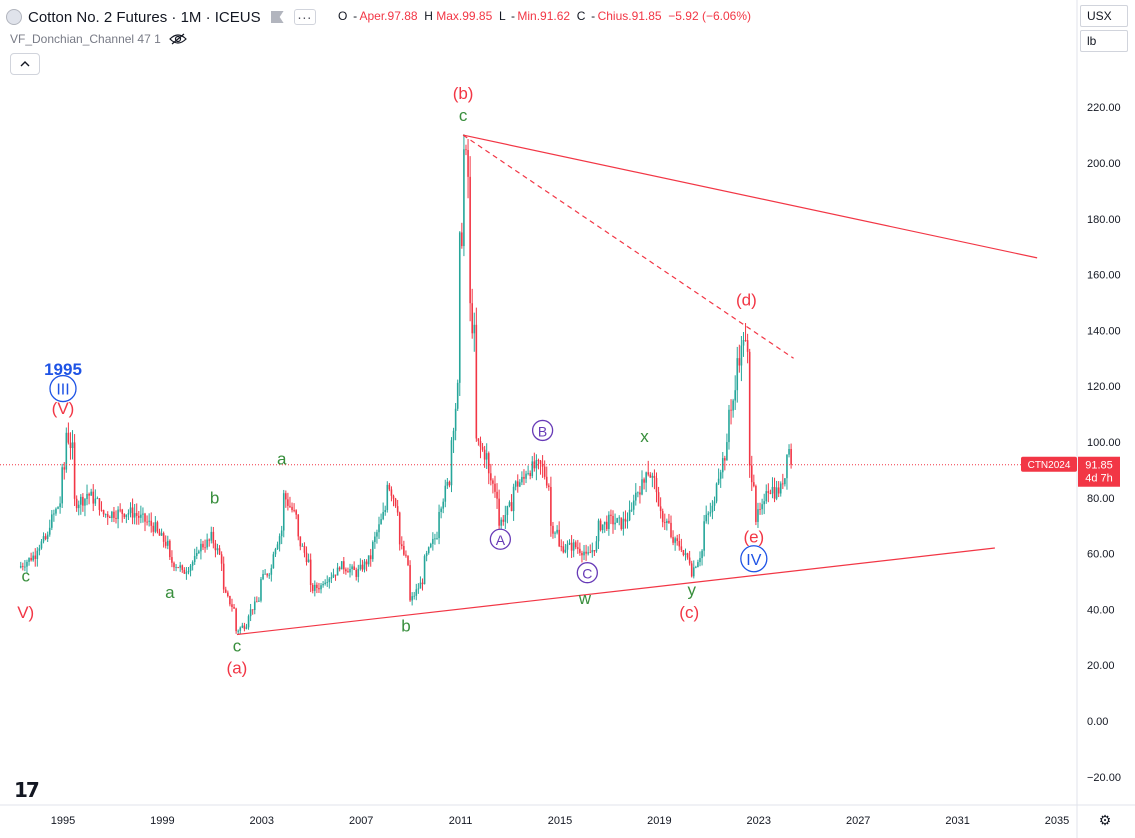  What do you see at coordinates (544, 16) in the screenshot?
I see `low-value: Min.91.62` at bounding box center [544, 16].